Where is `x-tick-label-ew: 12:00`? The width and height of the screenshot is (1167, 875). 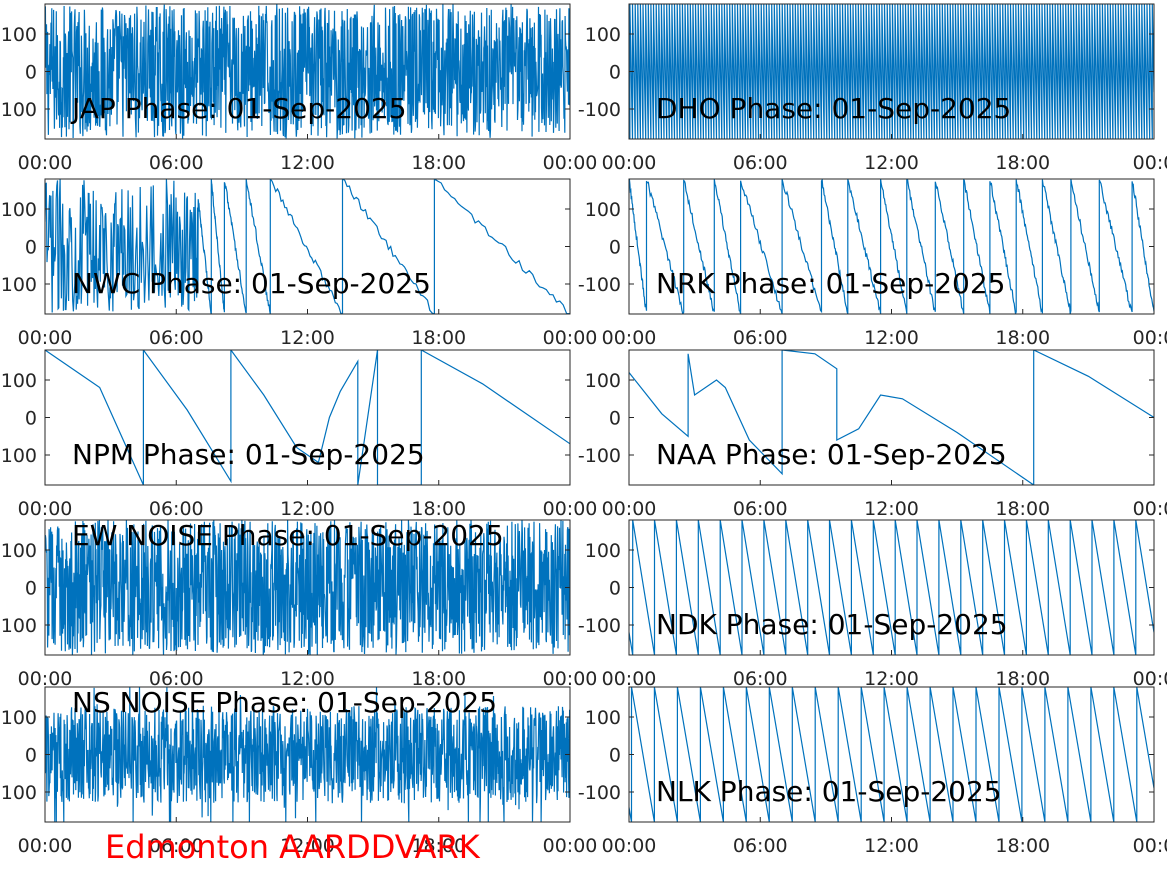
x-tick-label-ew: 12:00 is located at coordinates (307, 679).